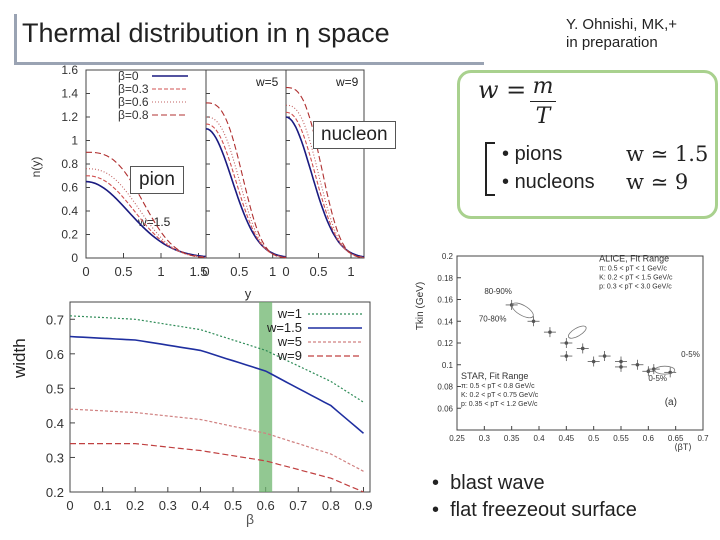 The width and height of the screenshot is (720, 540). Describe the element at coordinates (499, 404) in the screenshot. I see `tkin-legend-star: p: 0.35 < pT < 1.2 GeV/c` at that location.